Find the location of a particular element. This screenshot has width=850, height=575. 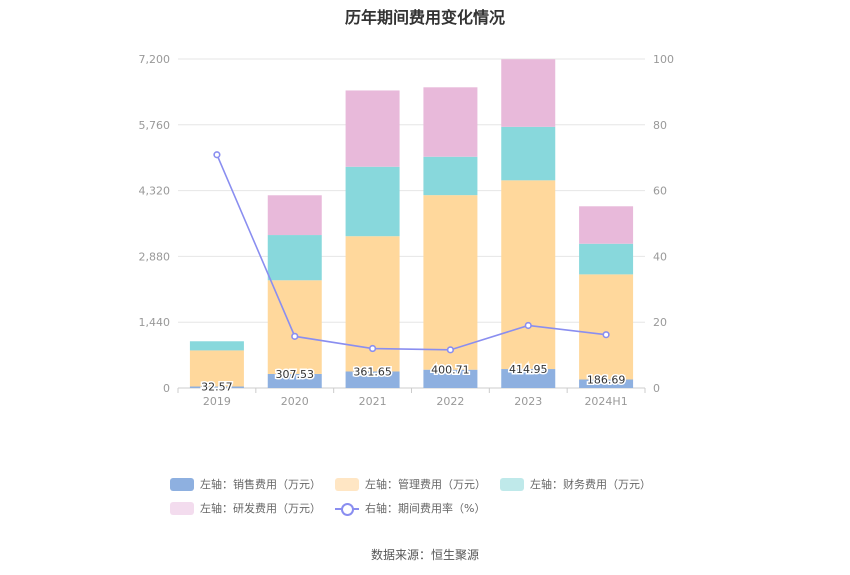

y-left-tick-label: 5,760 is located at coordinates (155, 125).